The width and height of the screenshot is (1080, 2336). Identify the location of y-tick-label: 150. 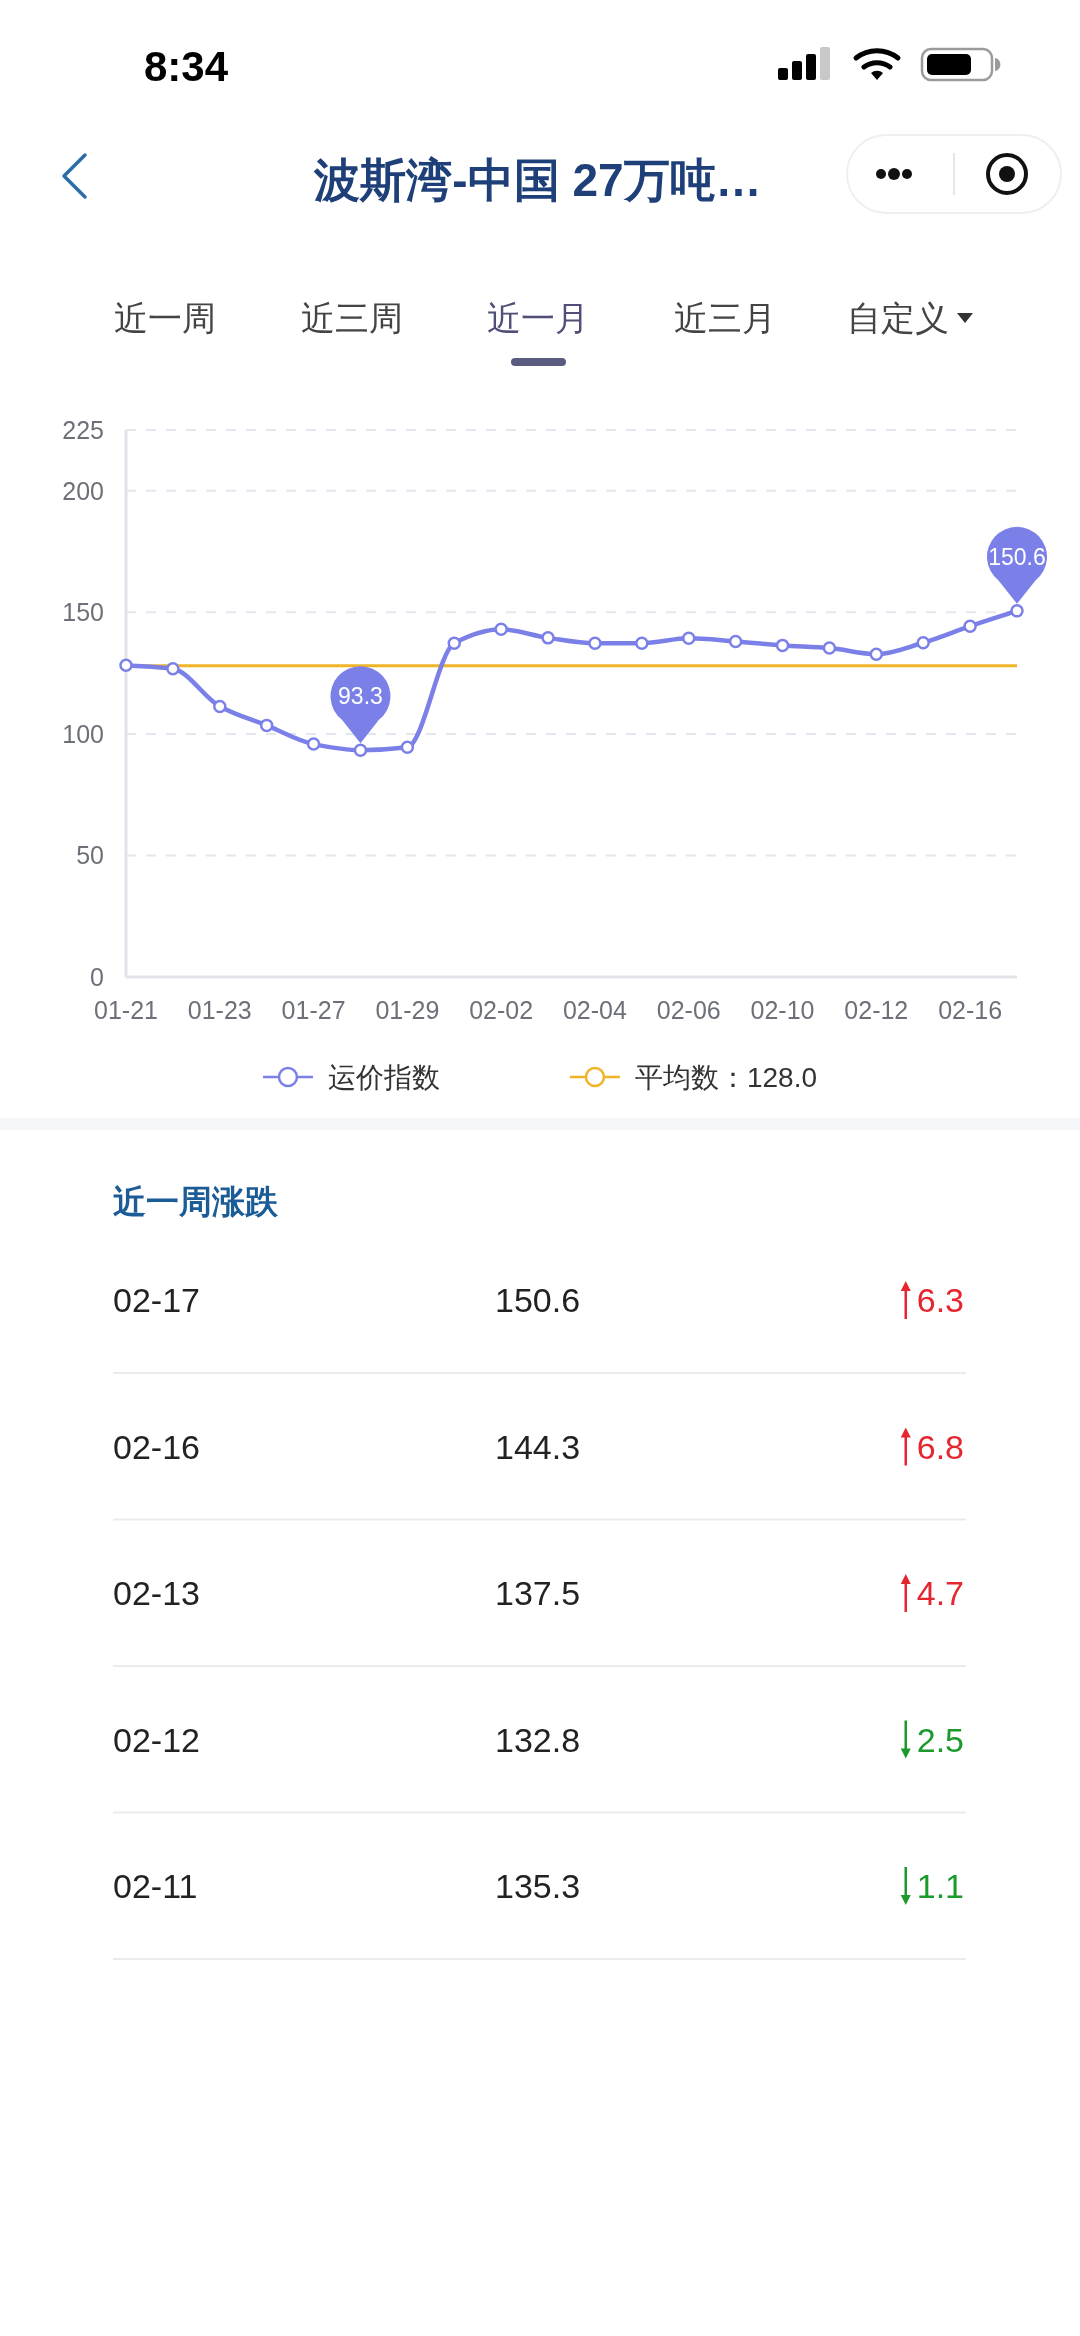
(83, 612).